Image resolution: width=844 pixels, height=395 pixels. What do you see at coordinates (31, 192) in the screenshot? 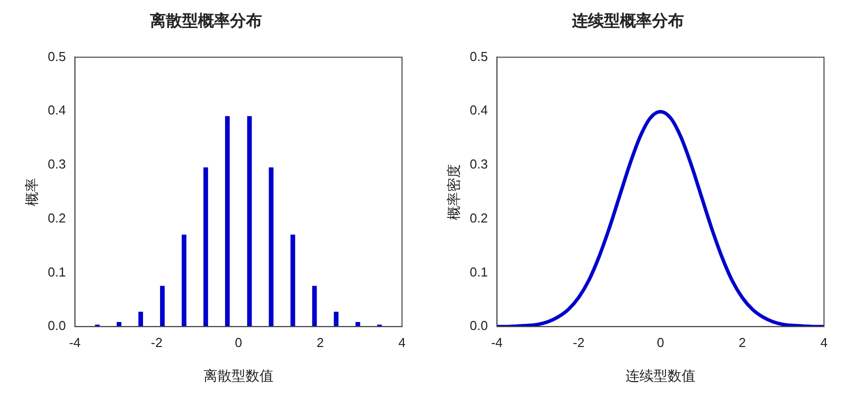
I see `y-axis-title: 概率` at bounding box center [31, 192].